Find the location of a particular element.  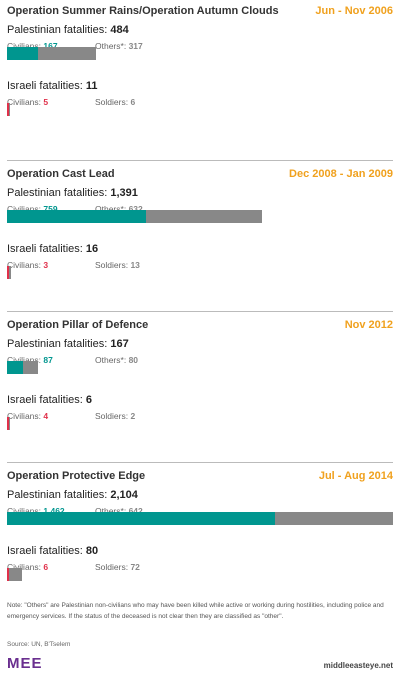

operation-date: Jun - Nov 2006 is located at coordinates (354, 11).